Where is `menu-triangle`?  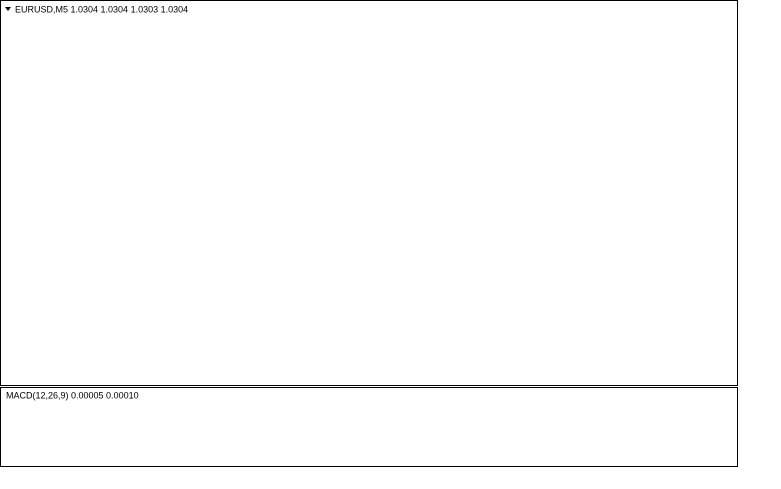 menu-triangle is located at coordinates (8, 9).